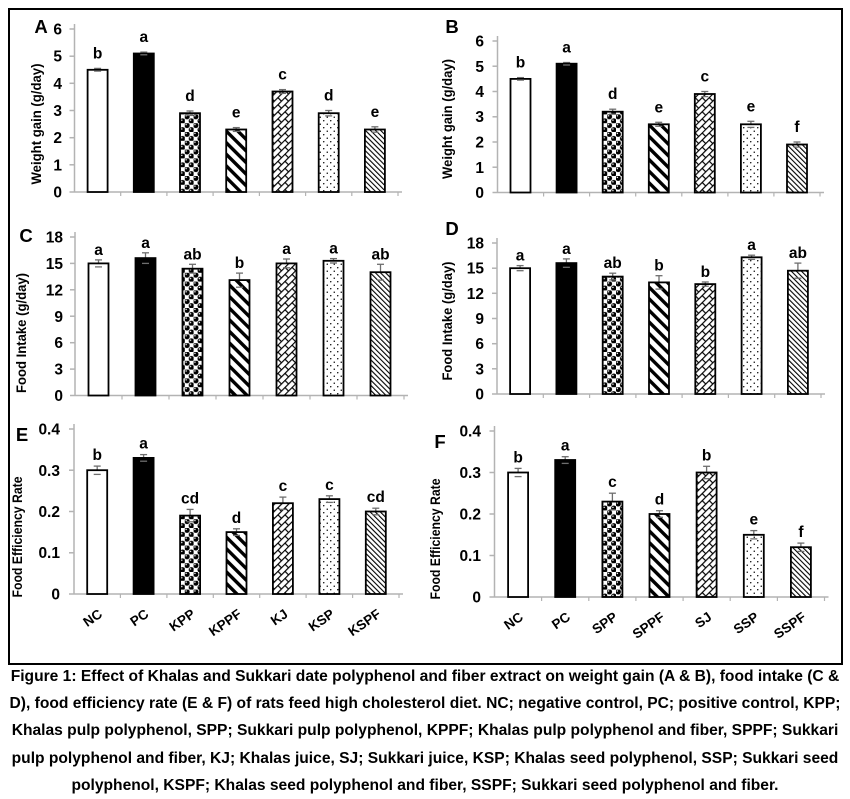  I want to click on svg-text: SSPF, so click(789, 625).